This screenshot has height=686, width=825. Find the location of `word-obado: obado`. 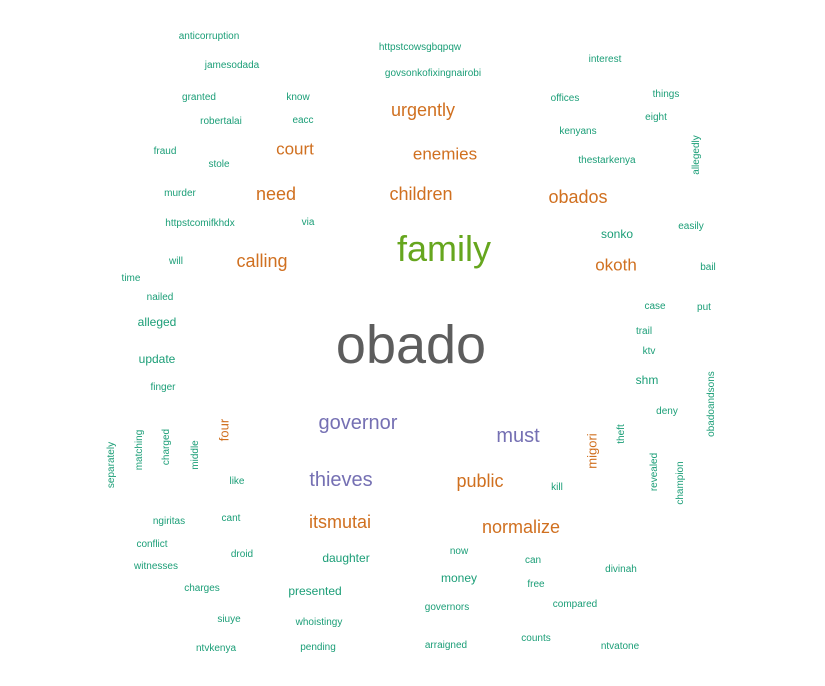

word-obado: obado is located at coordinates (411, 345).